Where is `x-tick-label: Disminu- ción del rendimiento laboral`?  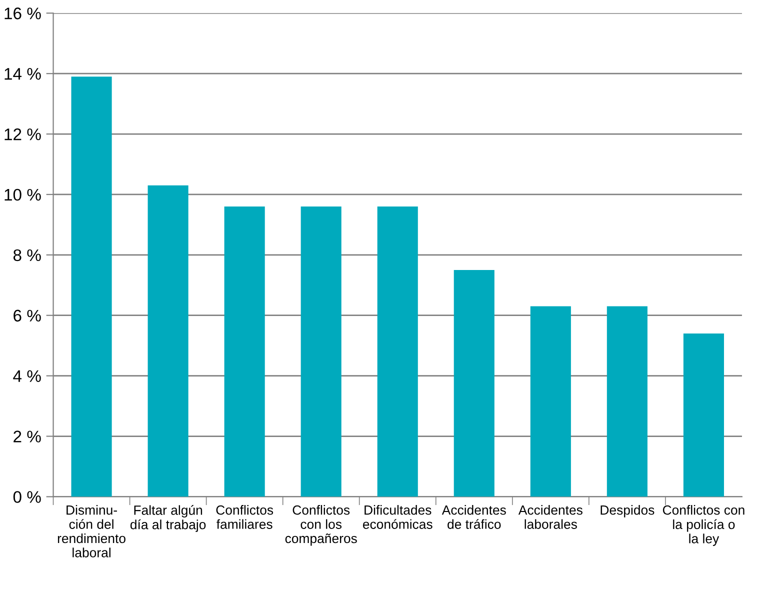
x-tick-label: Disminu- ción del rendimiento laboral is located at coordinates (92, 531).